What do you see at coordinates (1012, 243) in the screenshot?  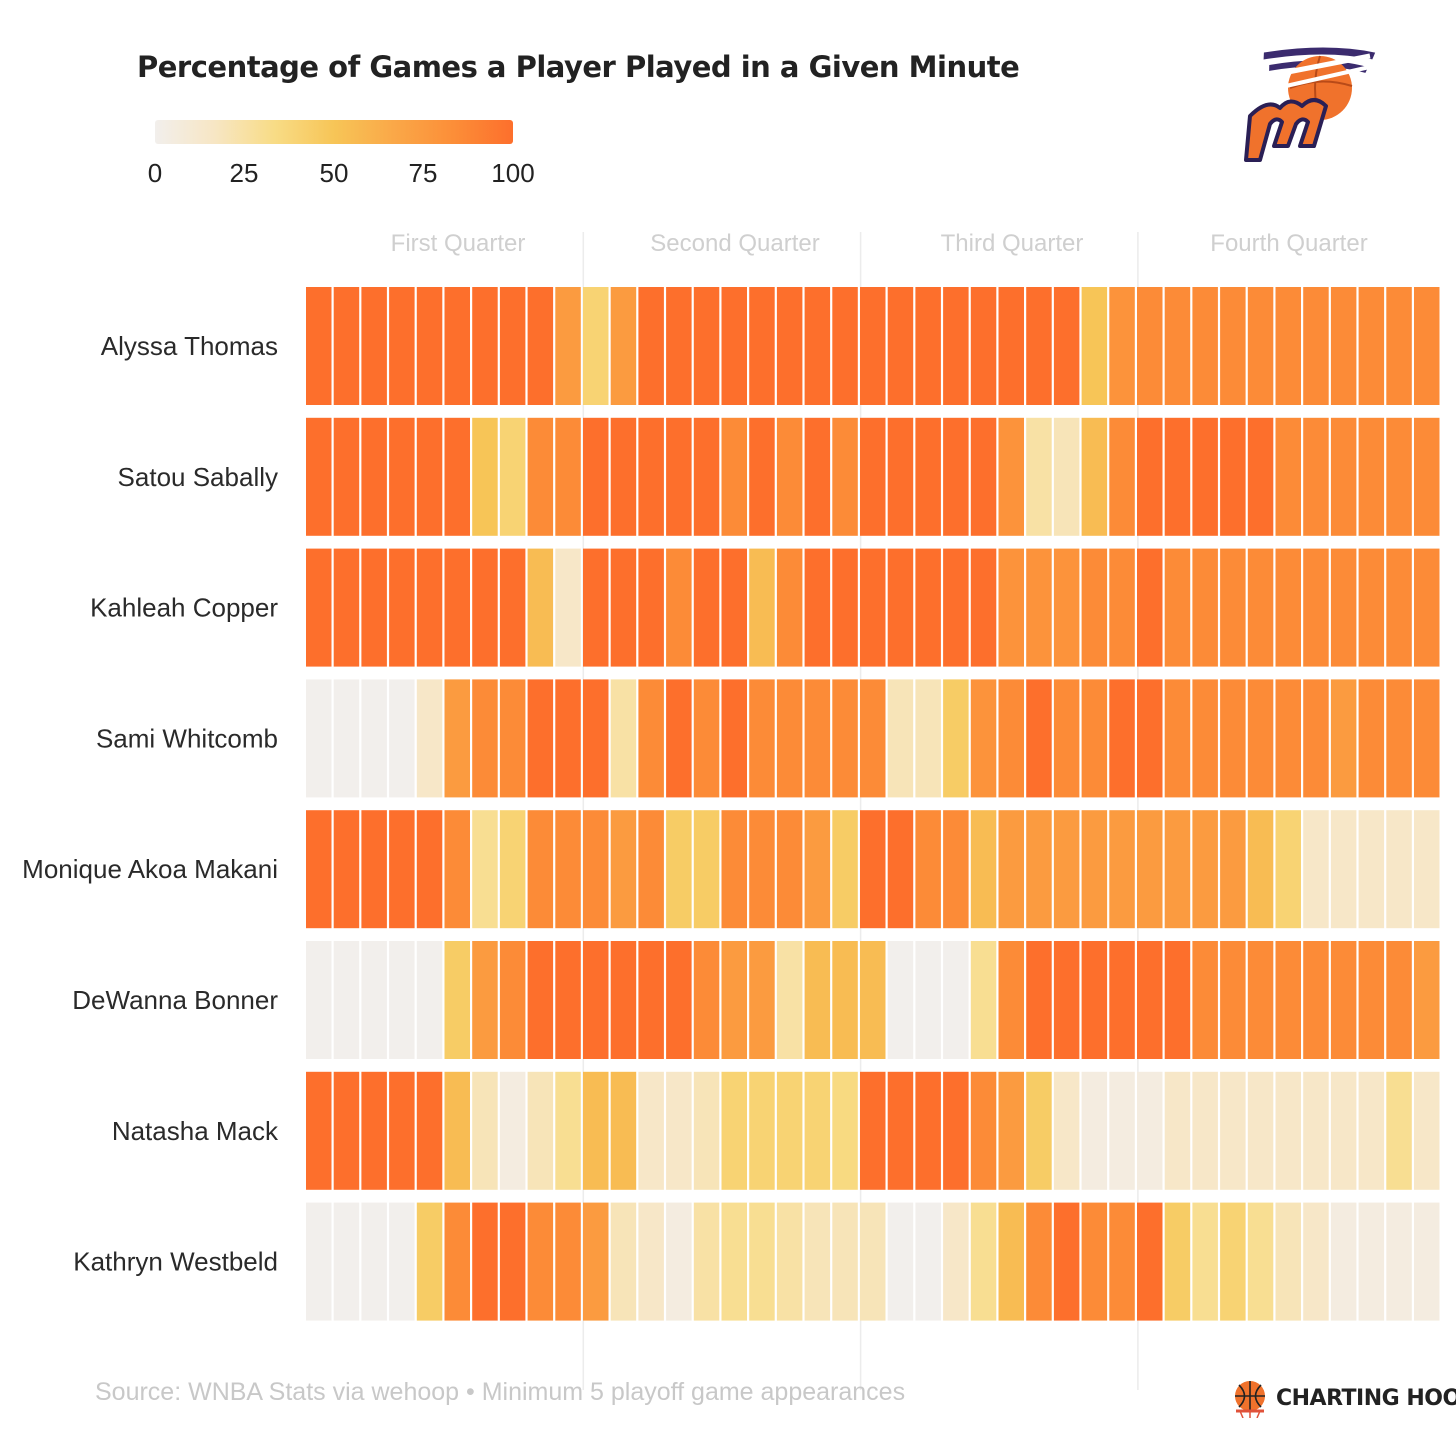 I see `quarter-label: Third Quarter` at bounding box center [1012, 243].